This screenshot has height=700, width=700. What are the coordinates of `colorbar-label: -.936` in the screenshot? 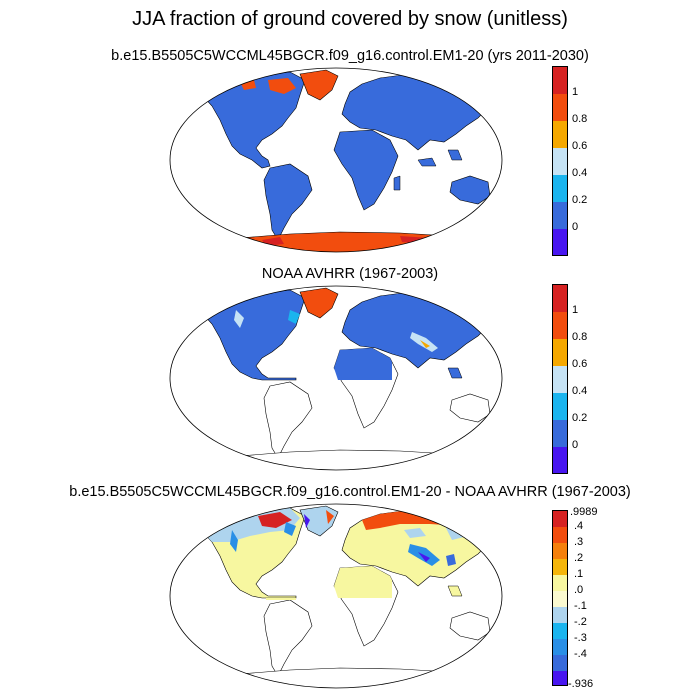 It's located at (581, 684).